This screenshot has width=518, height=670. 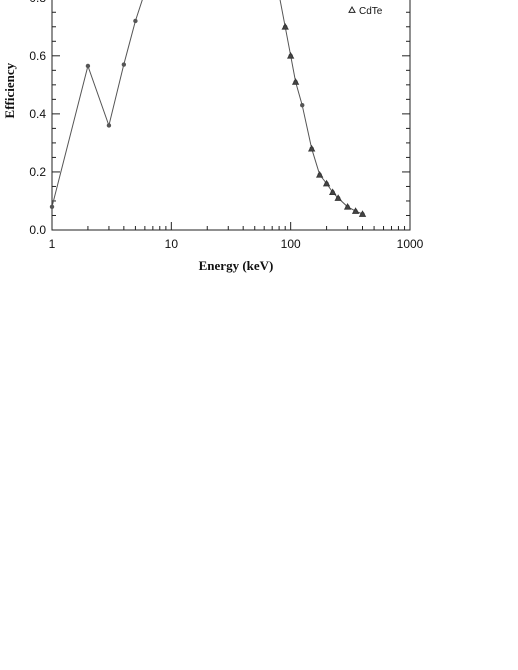 I want to click on x-tick-label: 1, so click(x=52, y=244).